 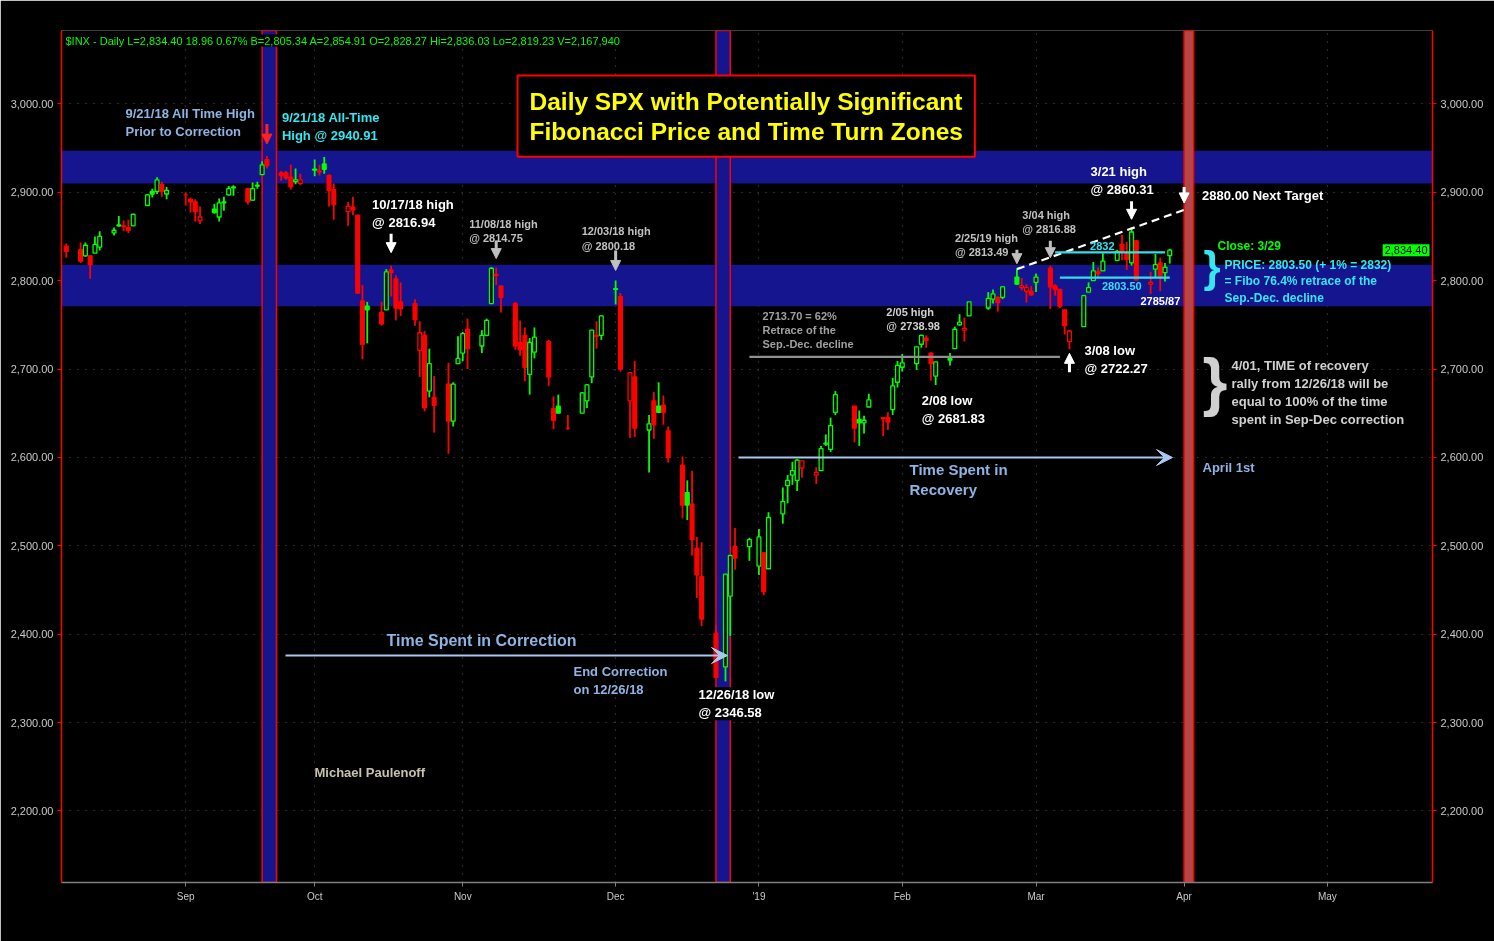 What do you see at coordinates (986, 245) in the screenshot?
I see `annotation: 2/25/19 high @ 2813.49` at bounding box center [986, 245].